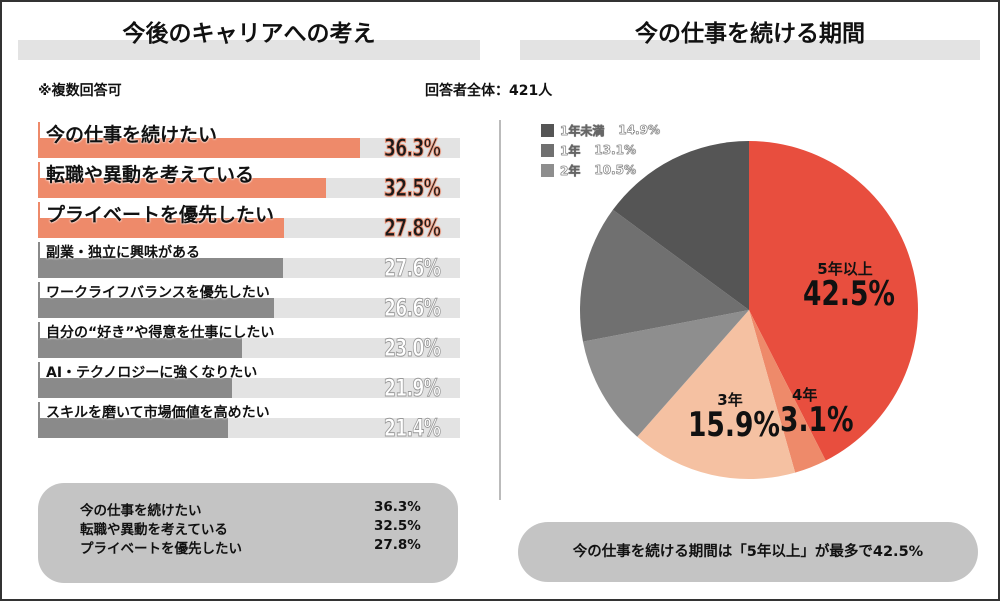 Image resolution: width=1000 pixels, height=601 pixels. Describe the element at coordinates (639, 130) in the screenshot. I see `legend-value: 14.9%` at that location.